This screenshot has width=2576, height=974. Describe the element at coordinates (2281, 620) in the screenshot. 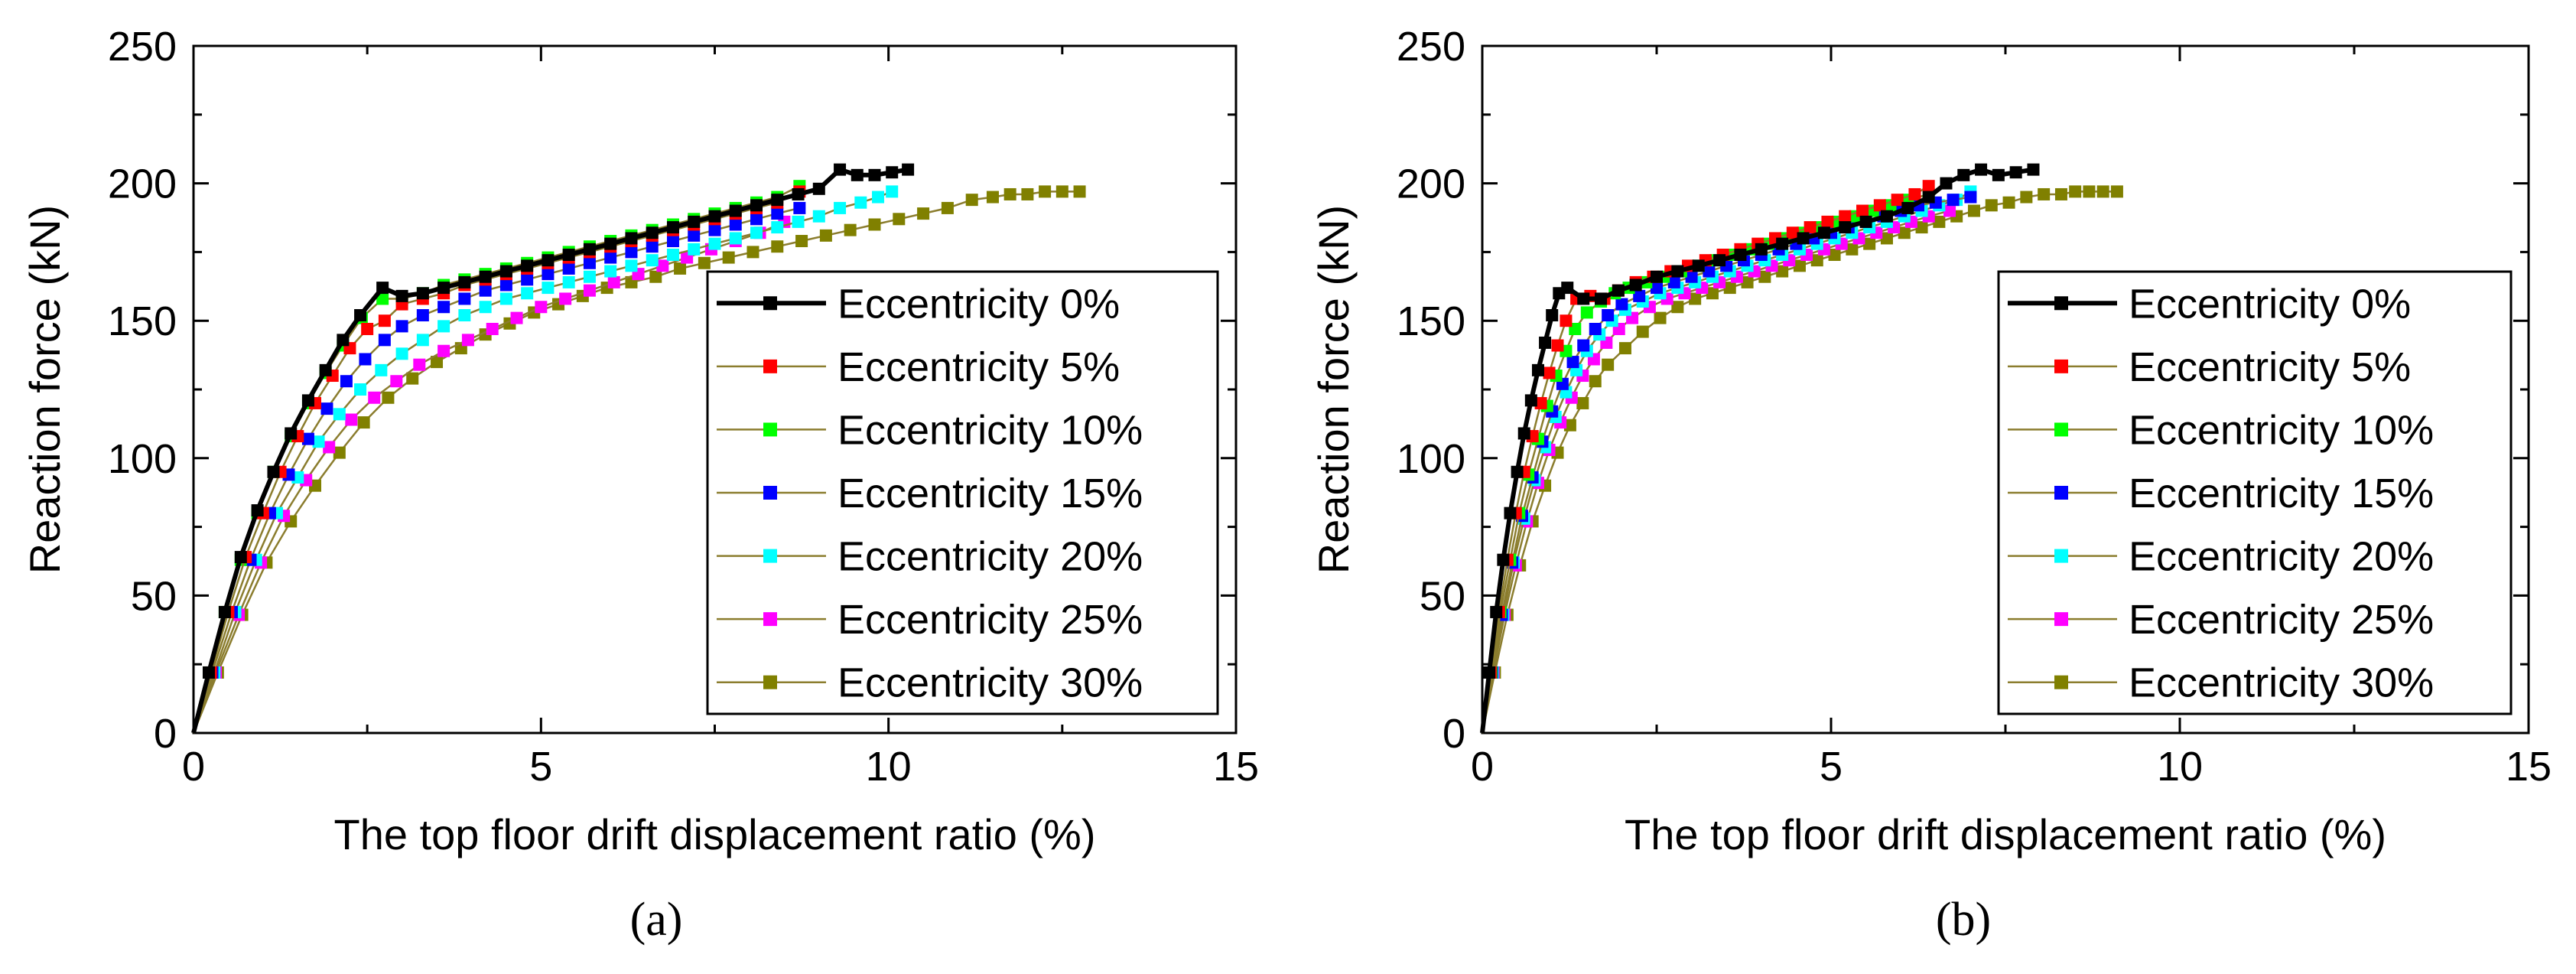

I see `legend-label: Eccentricity 25%` at that location.